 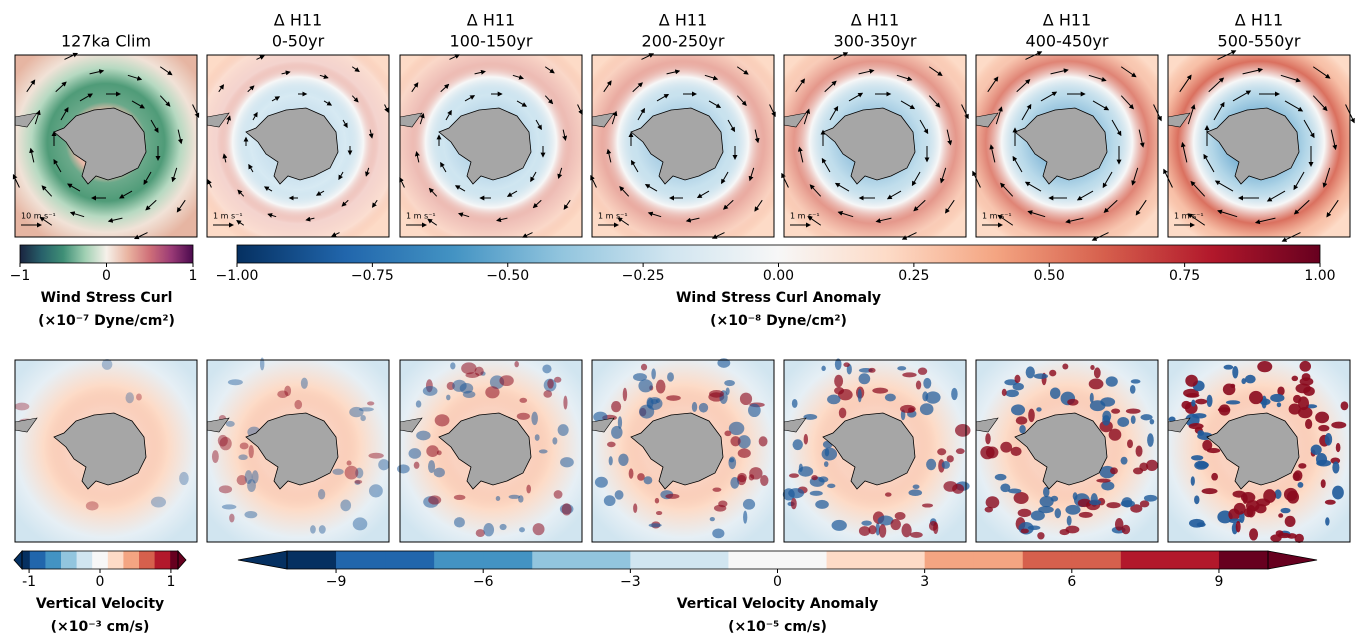 I want to click on colorbar-label: Wind Stress Curl Anomaly, so click(x=778, y=298).